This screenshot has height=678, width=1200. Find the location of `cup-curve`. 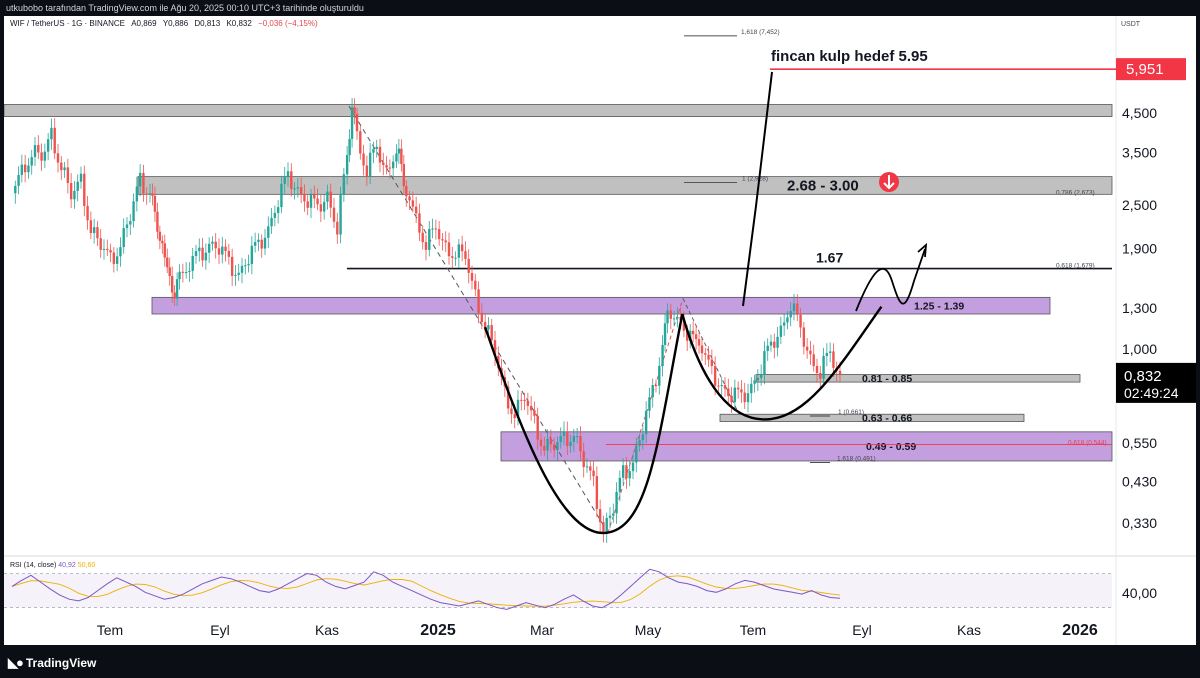

cup-curve is located at coordinates (584, 424).